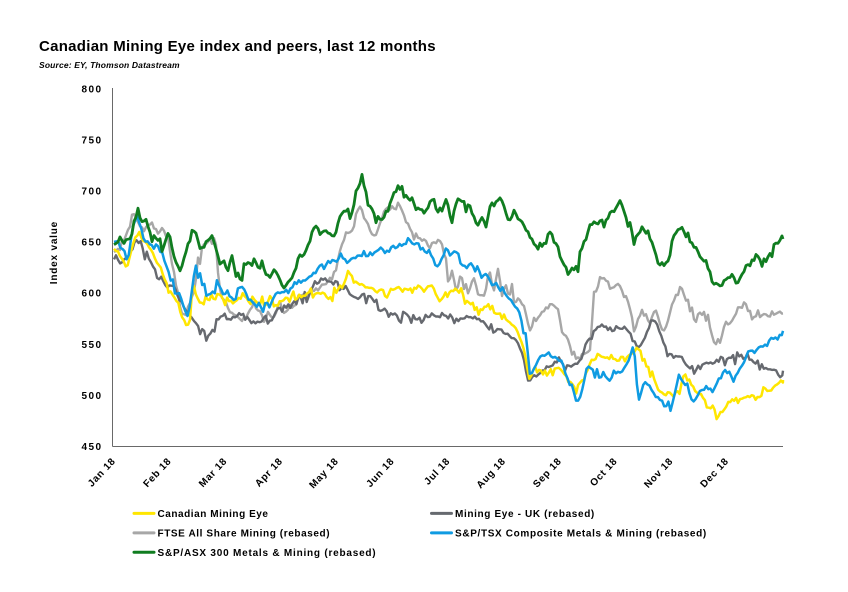 The width and height of the screenshot is (848, 592). I want to click on svg-text: Feb 18, so click(157, 473).